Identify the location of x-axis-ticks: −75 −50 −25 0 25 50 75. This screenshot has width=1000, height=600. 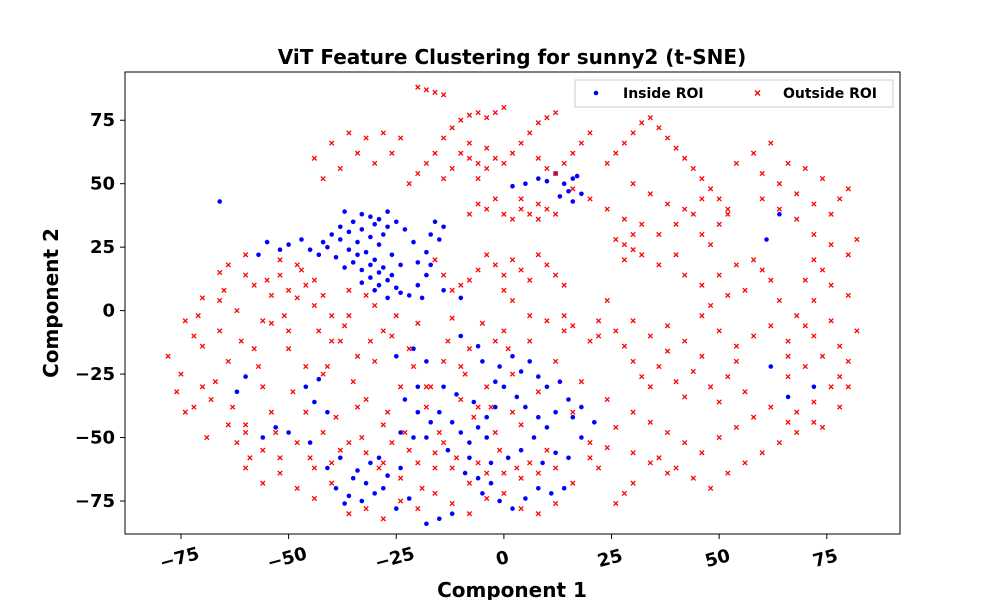
(498, 554).